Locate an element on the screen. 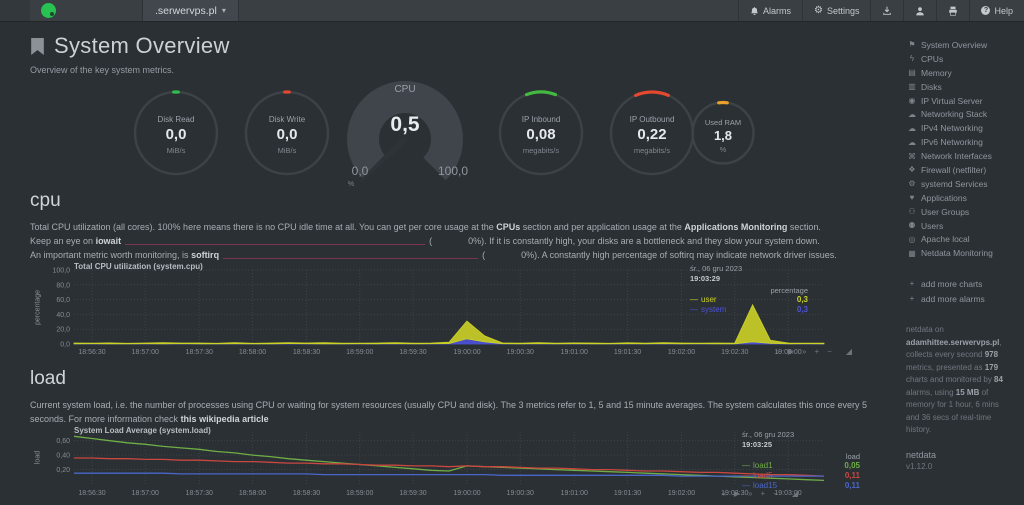 This screenshot has width=1024, height=505. gauge-label: Disk Write is located at coordinates (287, 119).